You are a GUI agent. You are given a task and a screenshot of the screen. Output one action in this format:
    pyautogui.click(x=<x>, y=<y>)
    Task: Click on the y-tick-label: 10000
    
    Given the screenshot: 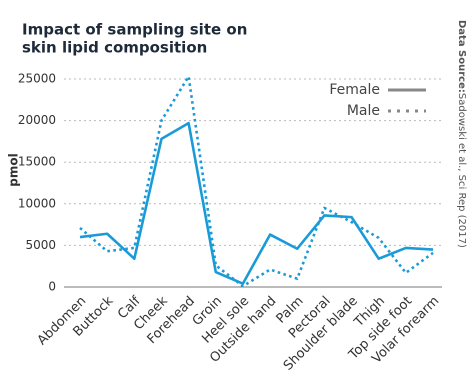 What is the action you would take?
    pyautogui.click(x=37, y=203)
    